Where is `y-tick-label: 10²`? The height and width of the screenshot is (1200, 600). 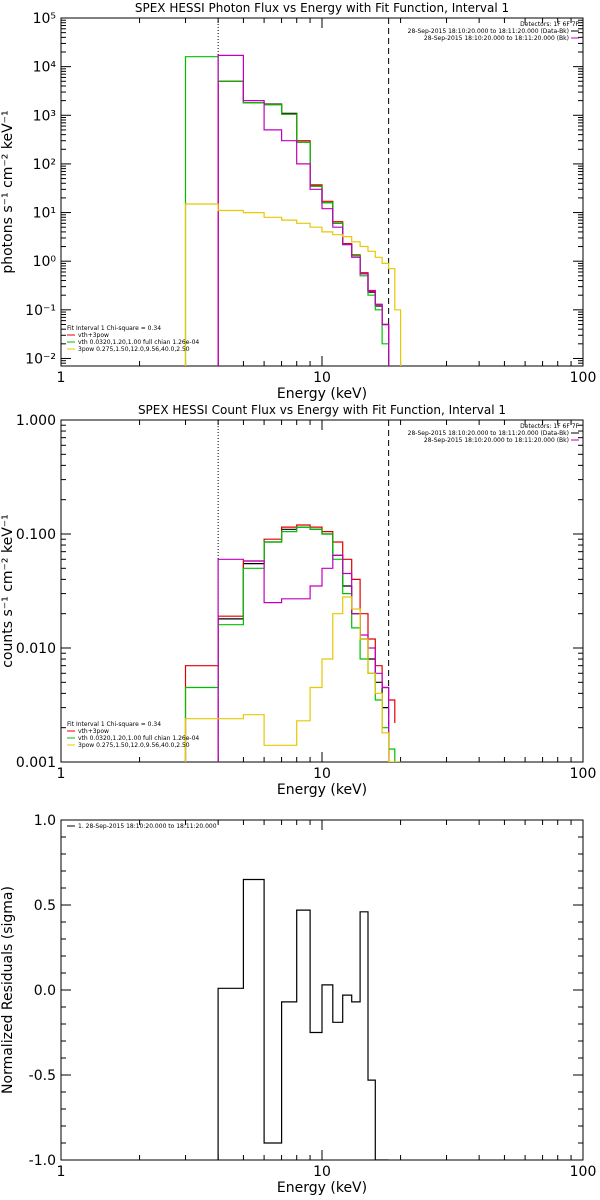
y-tick-label: 10² is located at coordinates (44, 165).